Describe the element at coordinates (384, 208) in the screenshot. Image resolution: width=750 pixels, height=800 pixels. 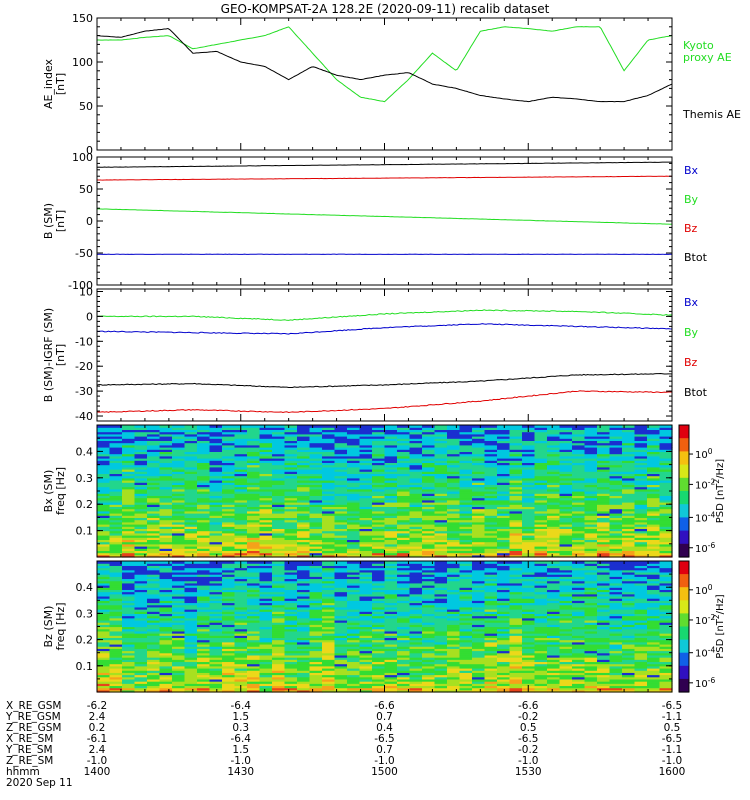
I see `series-group` at that location.